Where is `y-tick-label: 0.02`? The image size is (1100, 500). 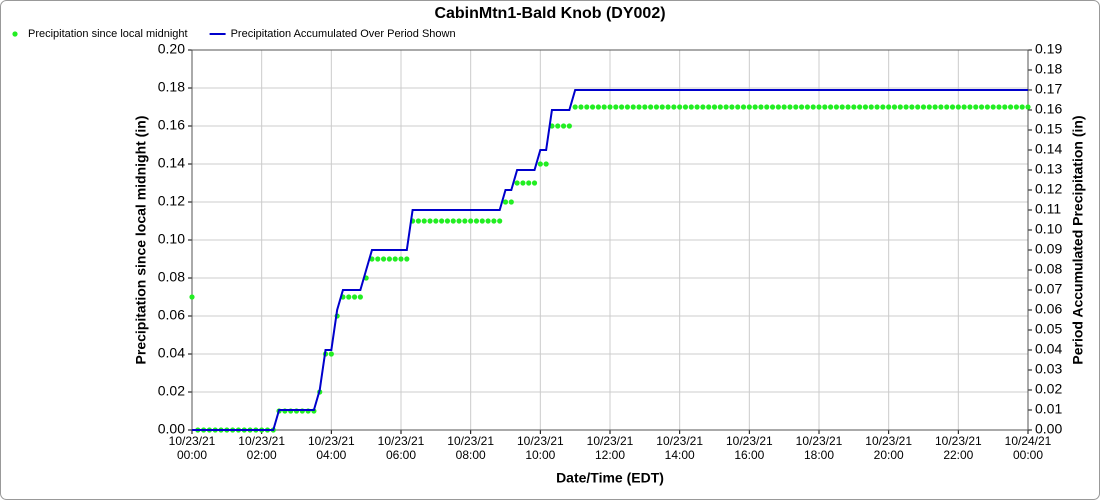 y-tick-label: 0.02 is located at coordinates (171, 391).